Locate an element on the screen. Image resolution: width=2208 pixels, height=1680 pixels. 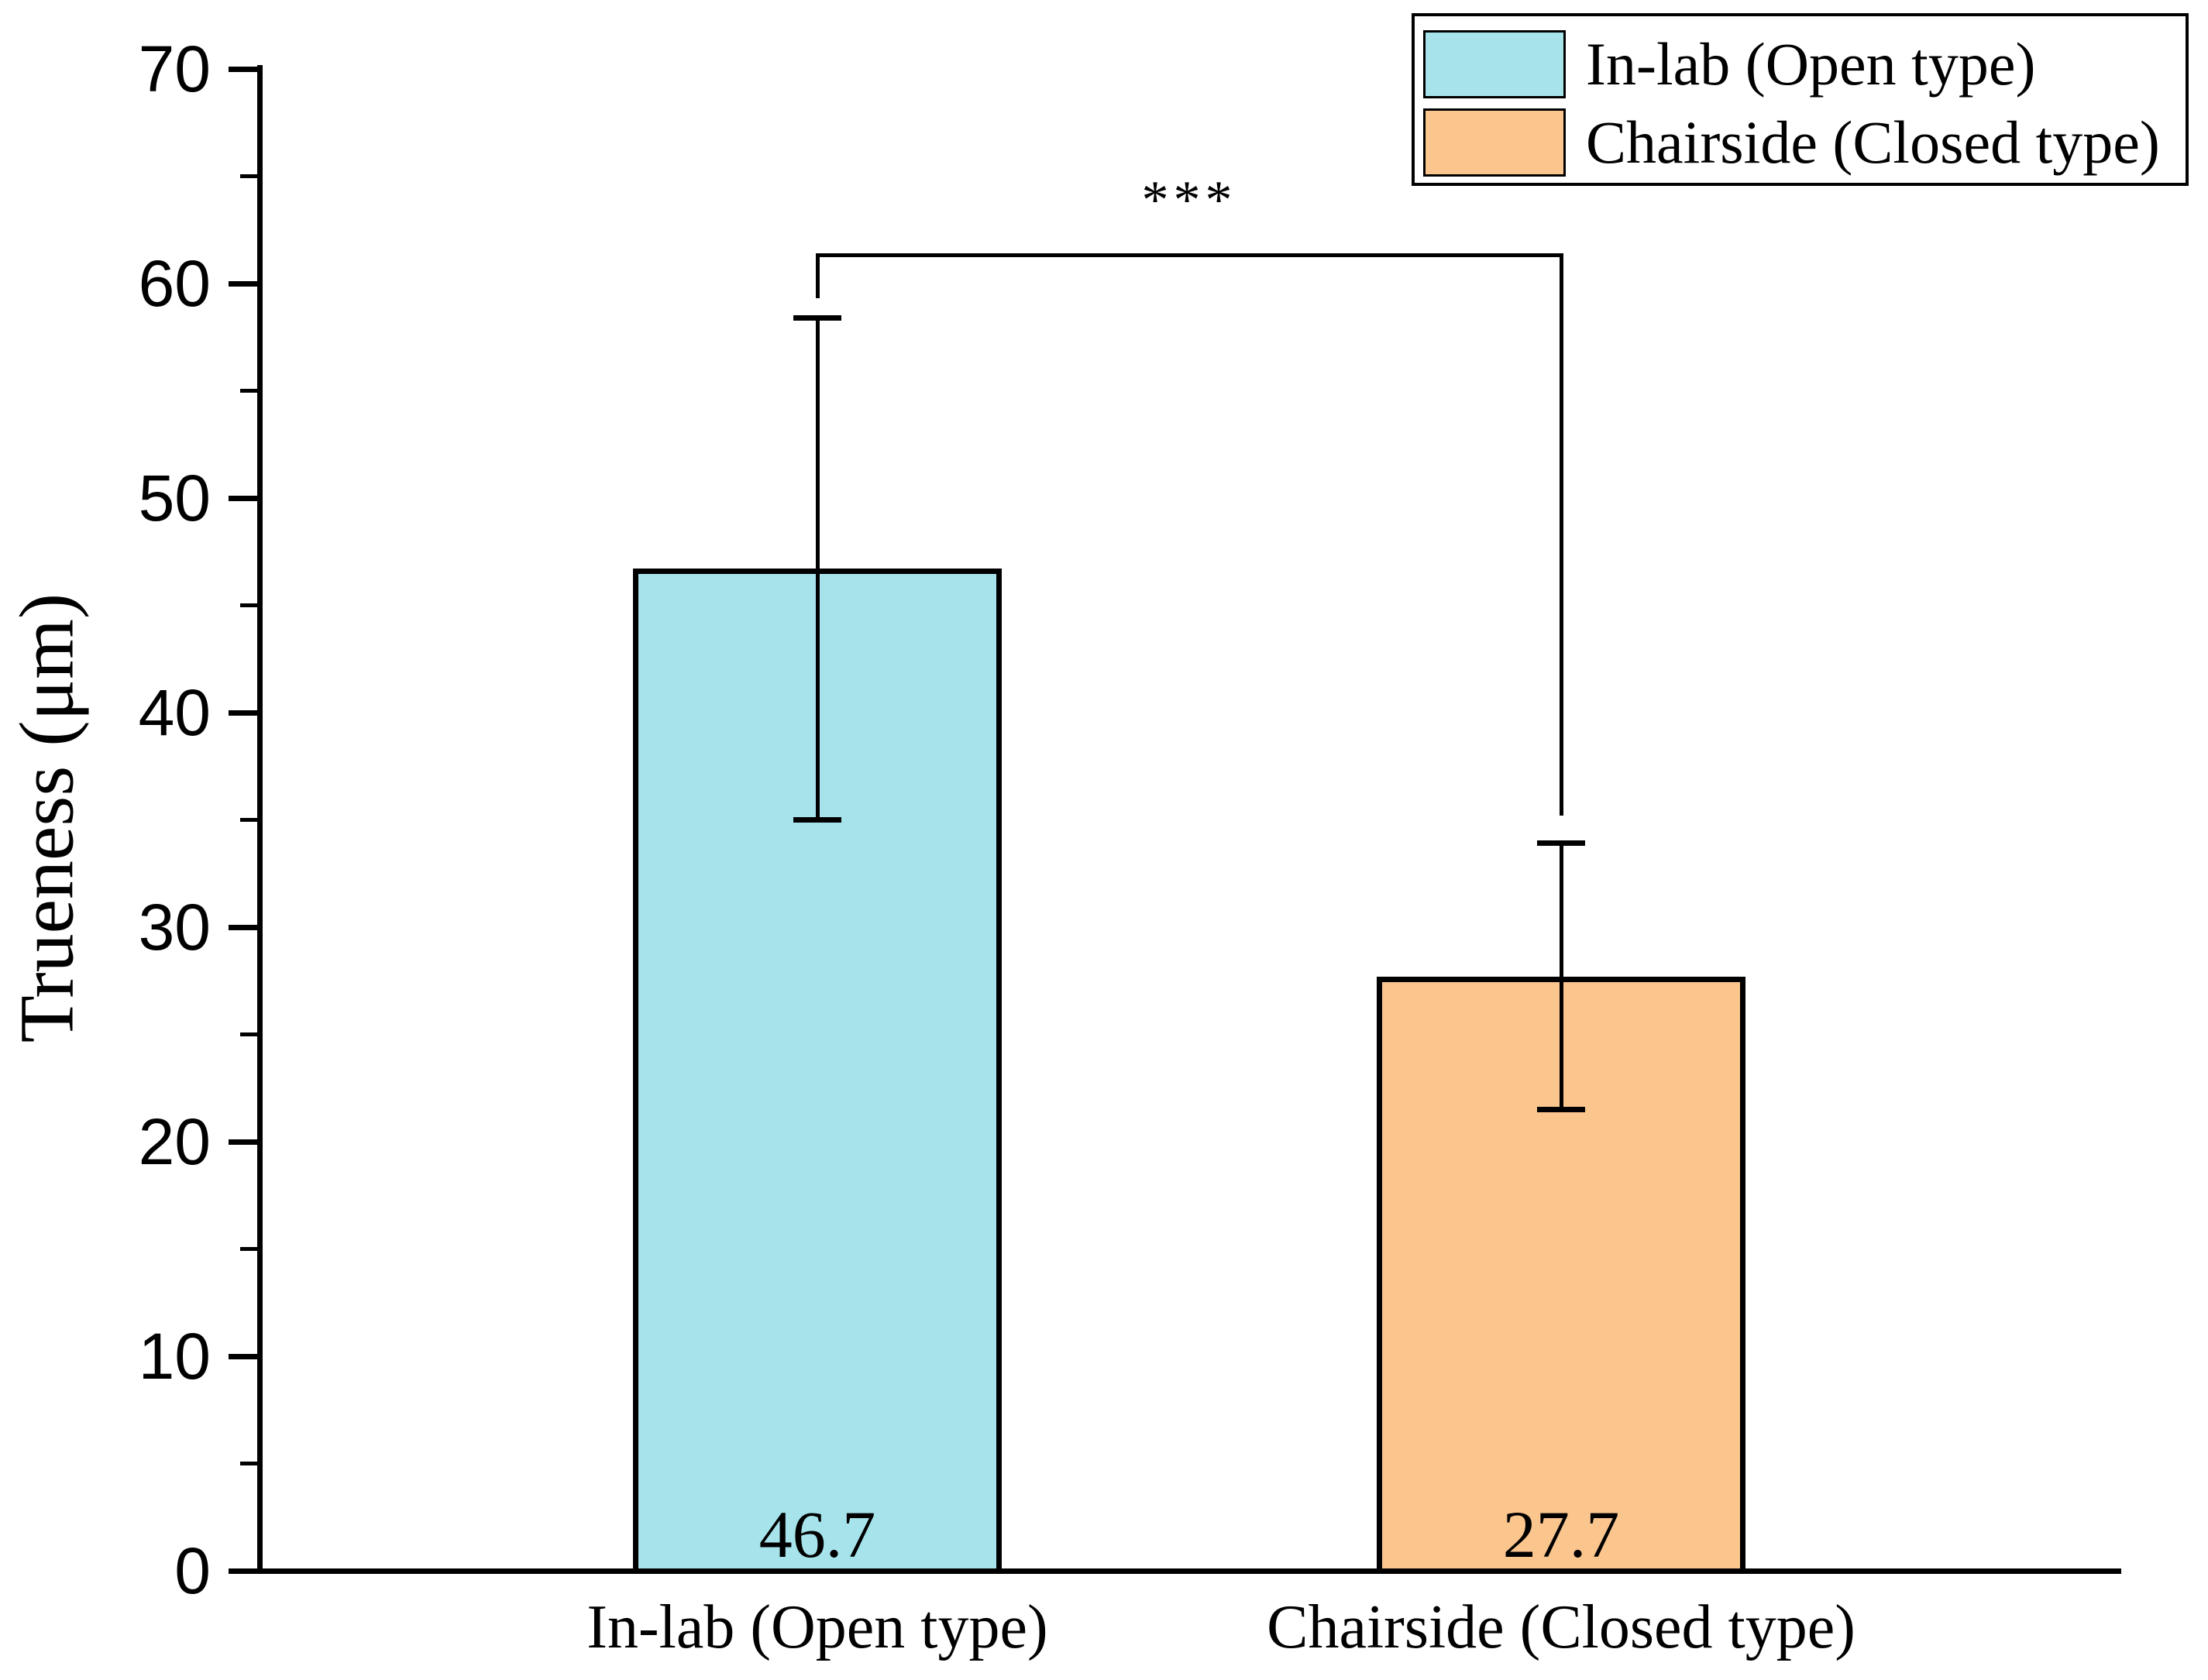
legend-item-inlab: In-lab (Open type) is located at coordinates (1729, 64).